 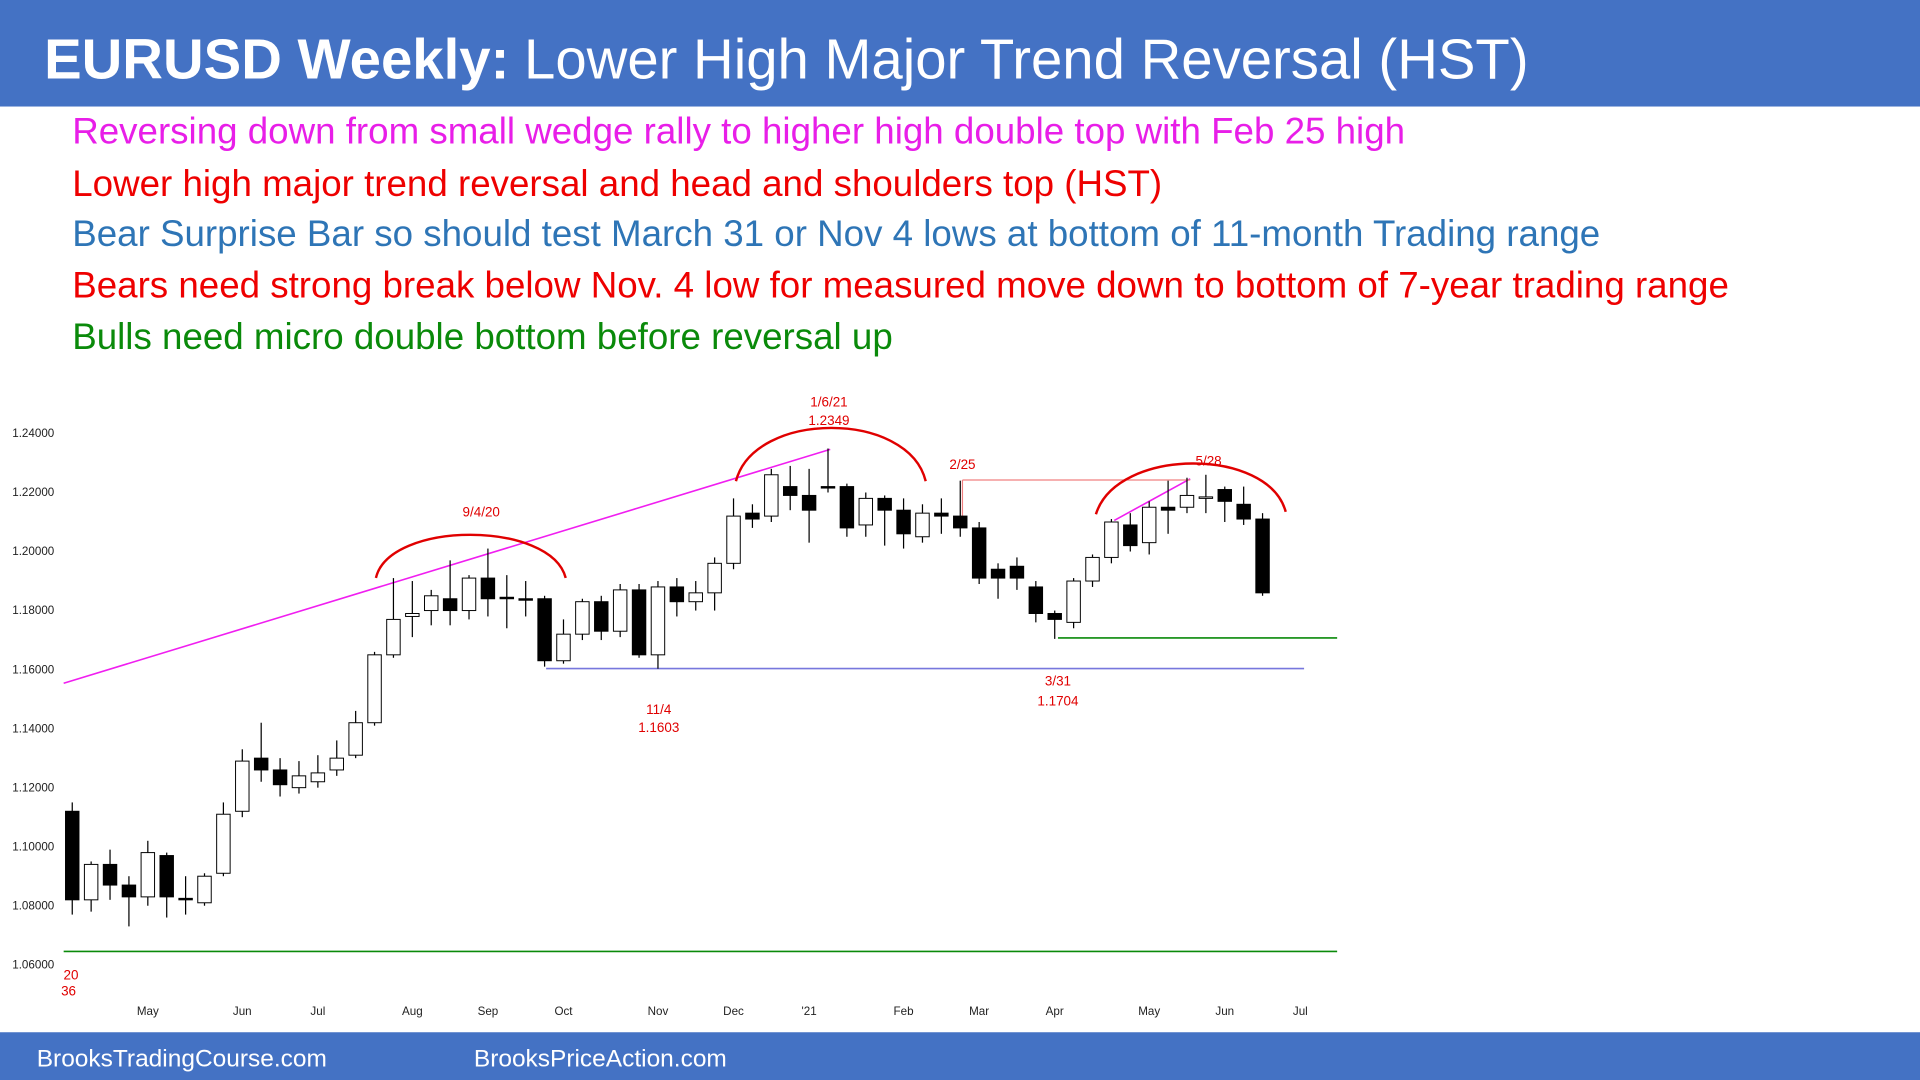 I want to click on title-rest: Lower High Major Trend Reversal (HST), so click(x=1026, y=58).